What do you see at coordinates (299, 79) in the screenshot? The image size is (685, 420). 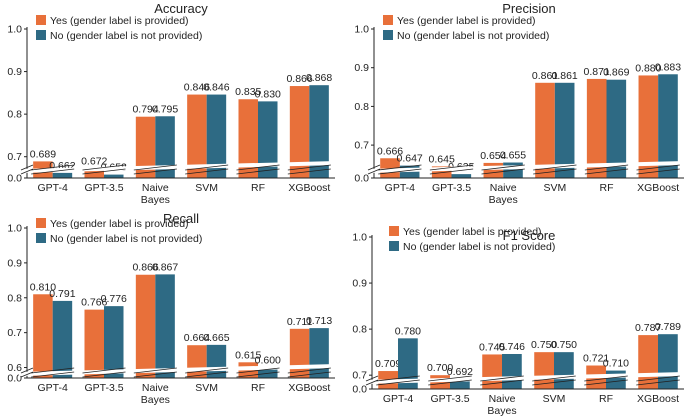 I see `data-label: 0.866` at bounding box center [299, 79].